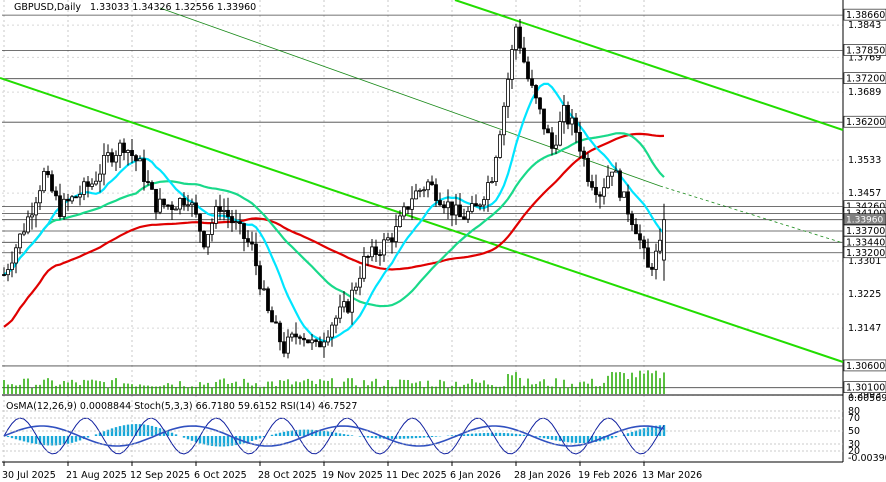 Image resolution: width=886 pixels, height=482 pixels. Describe the element at coordinates (864, 92) in the screenshot. I see `price-tick-label: 1.3689` at that location.